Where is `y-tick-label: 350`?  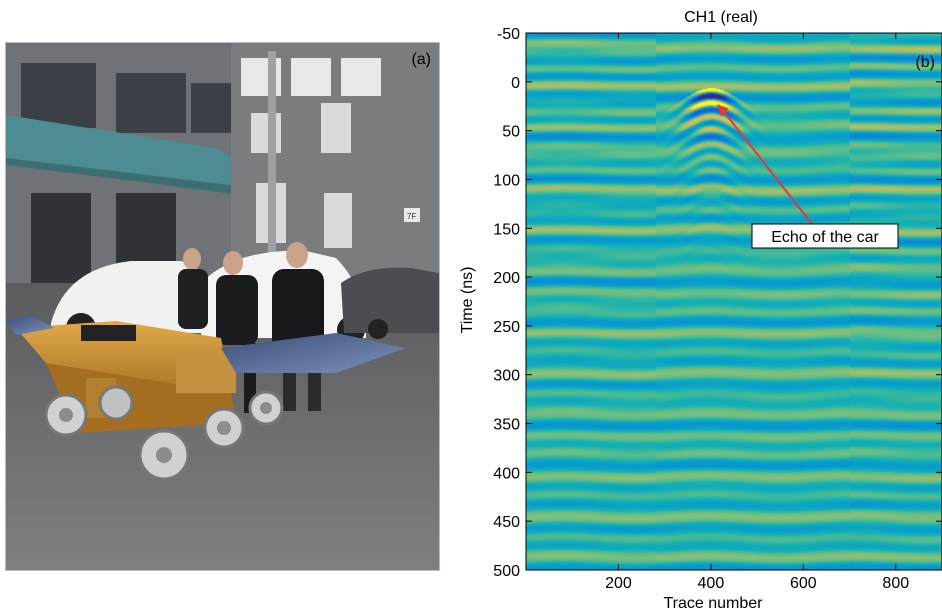 y-tick-label: 350 is located at coordinates (506, 425).